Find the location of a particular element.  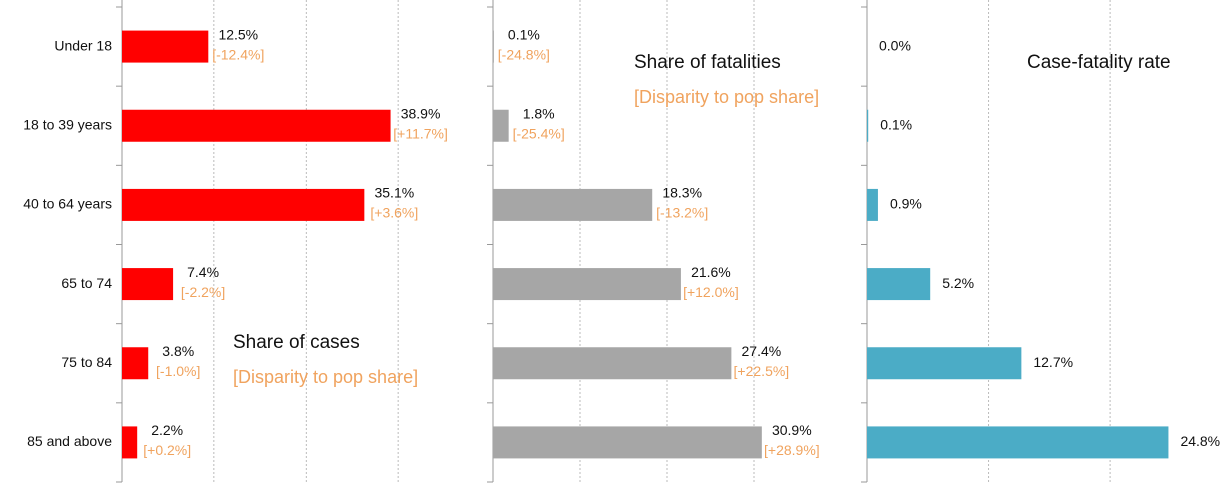

panel-title: Share of cases is located at coordinates (296, 342).